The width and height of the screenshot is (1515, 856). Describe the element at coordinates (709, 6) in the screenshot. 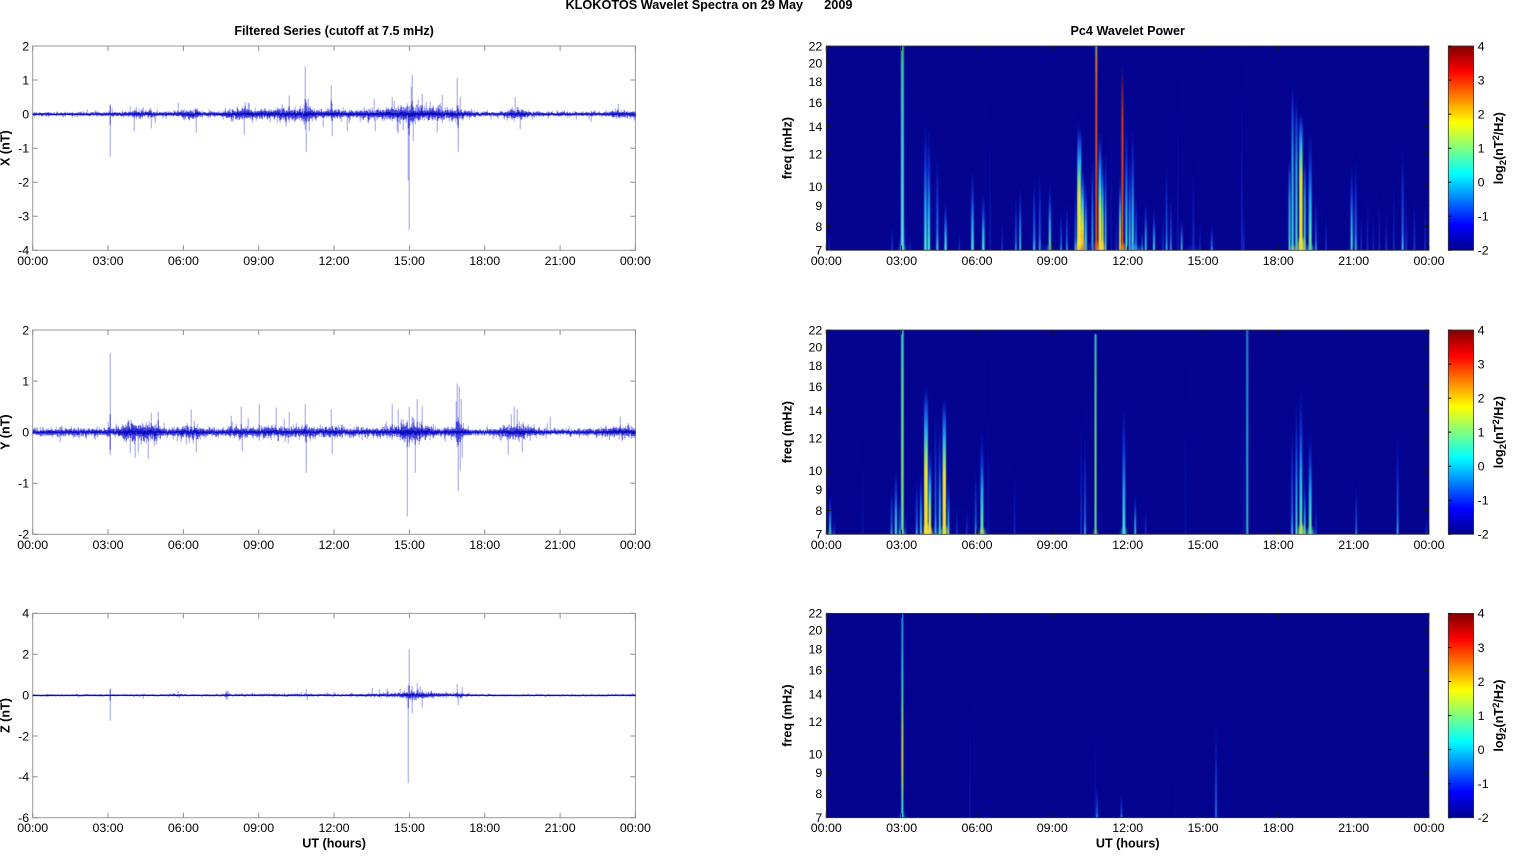

I see `svg-text:KLOKOTOS Wavelet Spectra on 29: KLOKOTOS Wavelet Spectra on 29 May 2009` at that location.